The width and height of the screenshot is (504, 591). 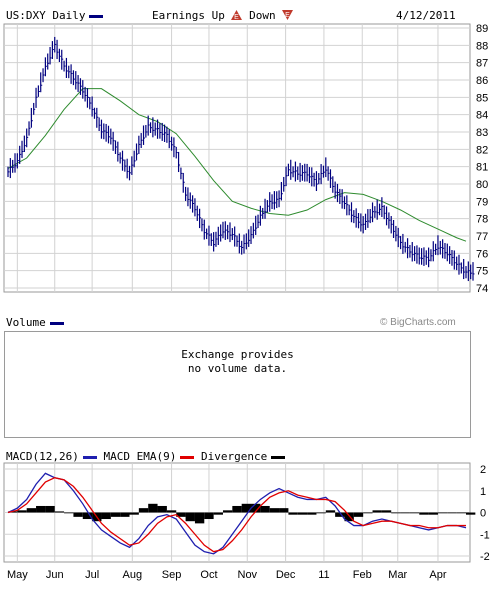 What do you see at coordinates (288, 15) in the screenshot?
I see `earnings-down-icon: E` at bounding box center [288, 15].